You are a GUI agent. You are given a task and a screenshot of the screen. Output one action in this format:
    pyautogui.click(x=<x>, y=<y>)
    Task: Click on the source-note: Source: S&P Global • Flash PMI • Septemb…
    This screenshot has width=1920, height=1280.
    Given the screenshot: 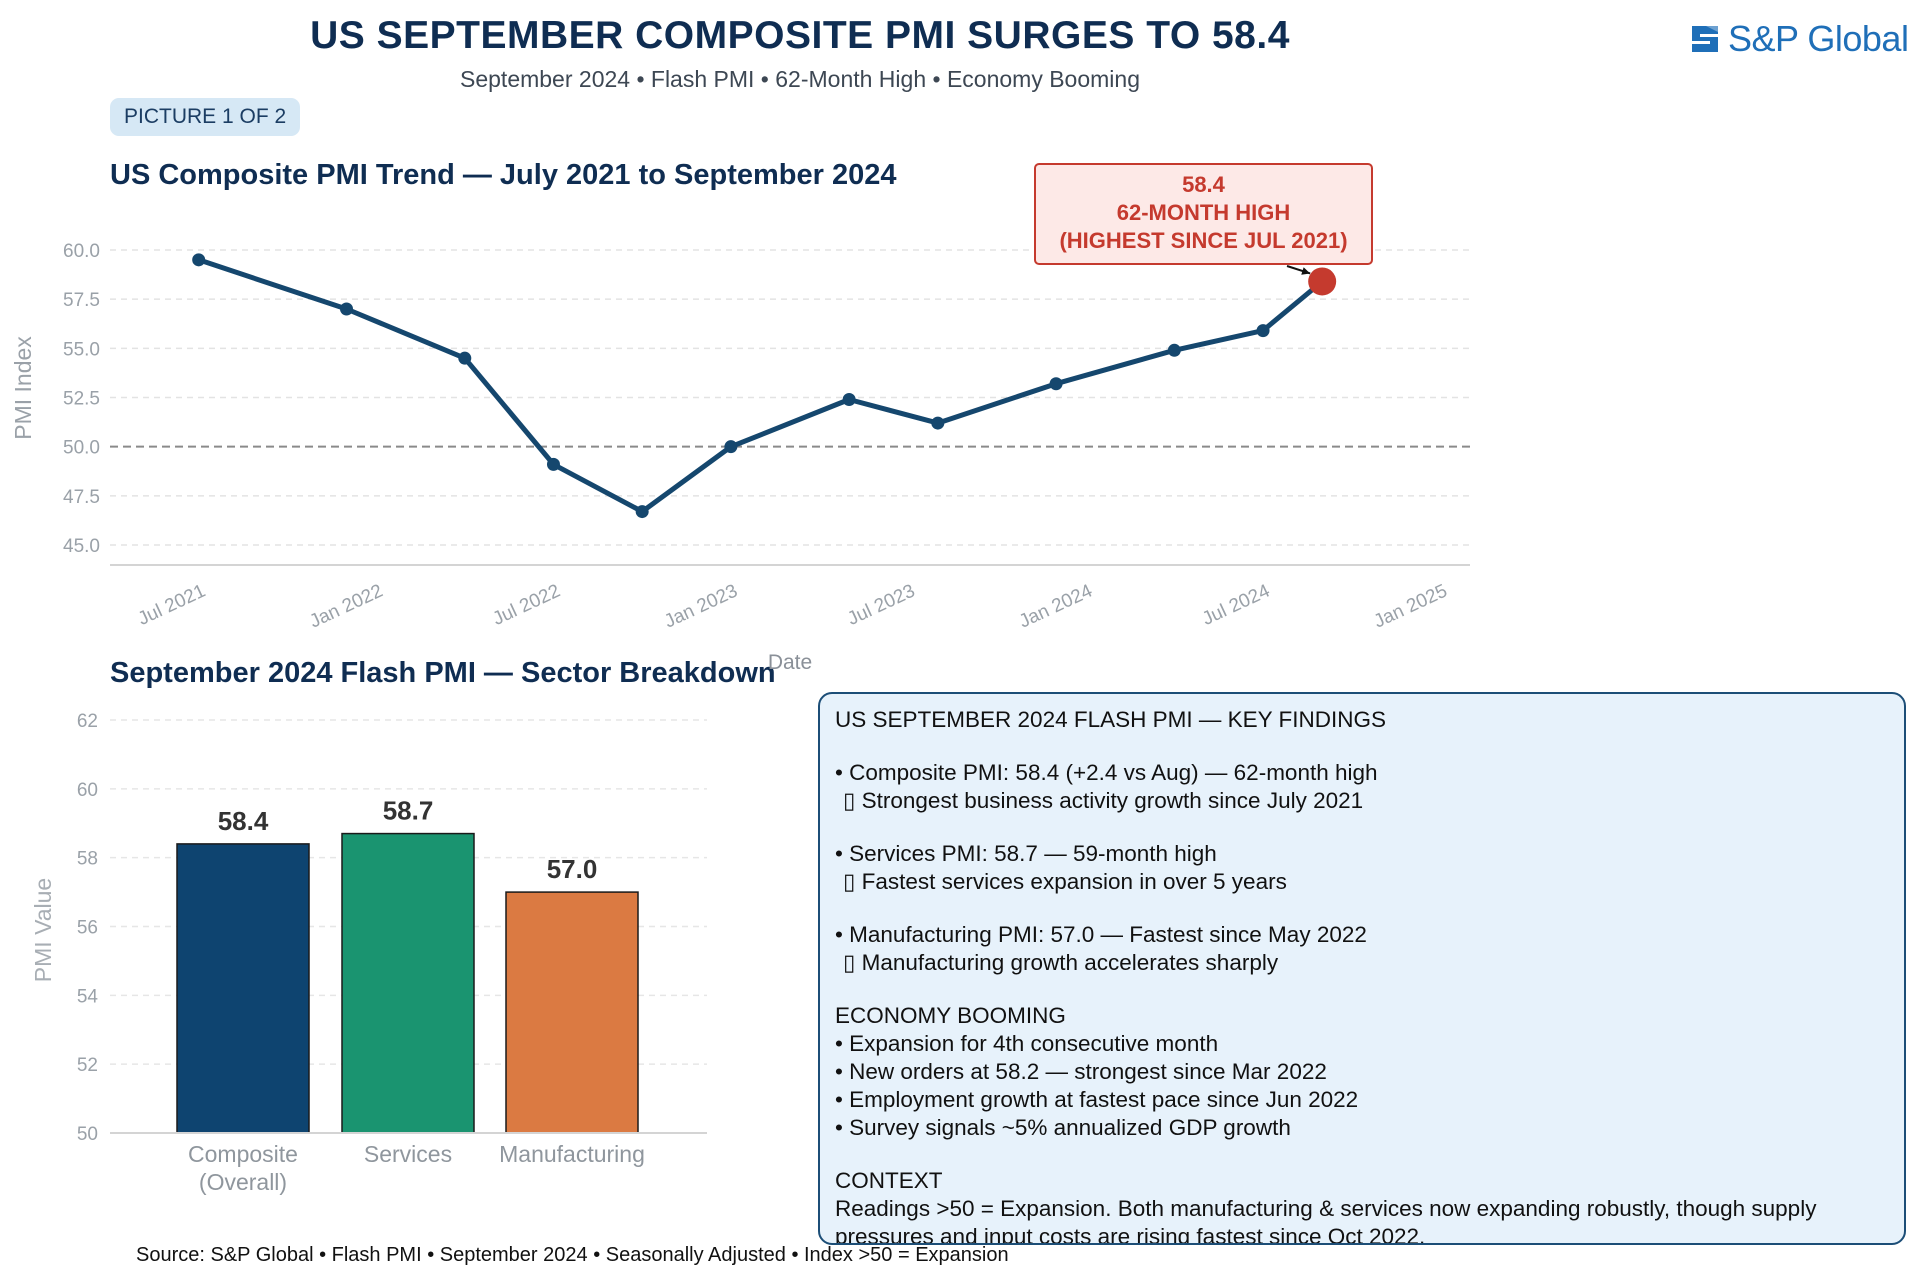 What is the action you would take?
    pyautogui.click(x=572, y=1255)
    